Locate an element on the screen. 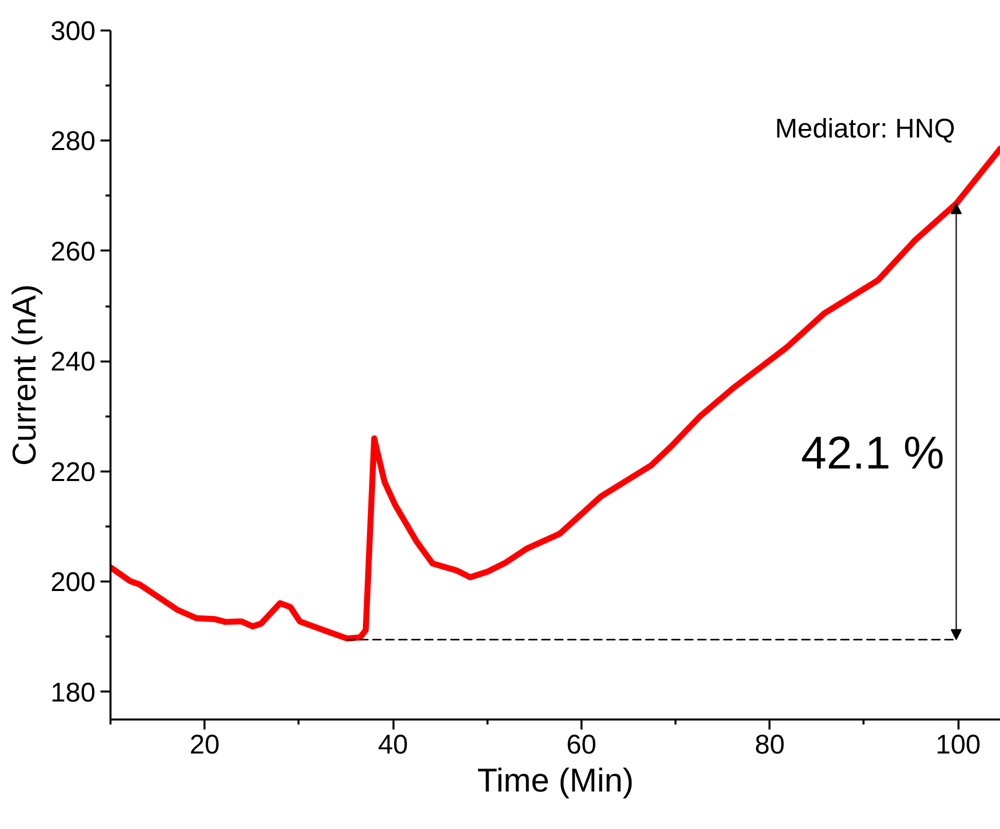 This screenshot has width=1000, height=829. annotation: Mediator: HNQ is located at coordinates (865, 128).